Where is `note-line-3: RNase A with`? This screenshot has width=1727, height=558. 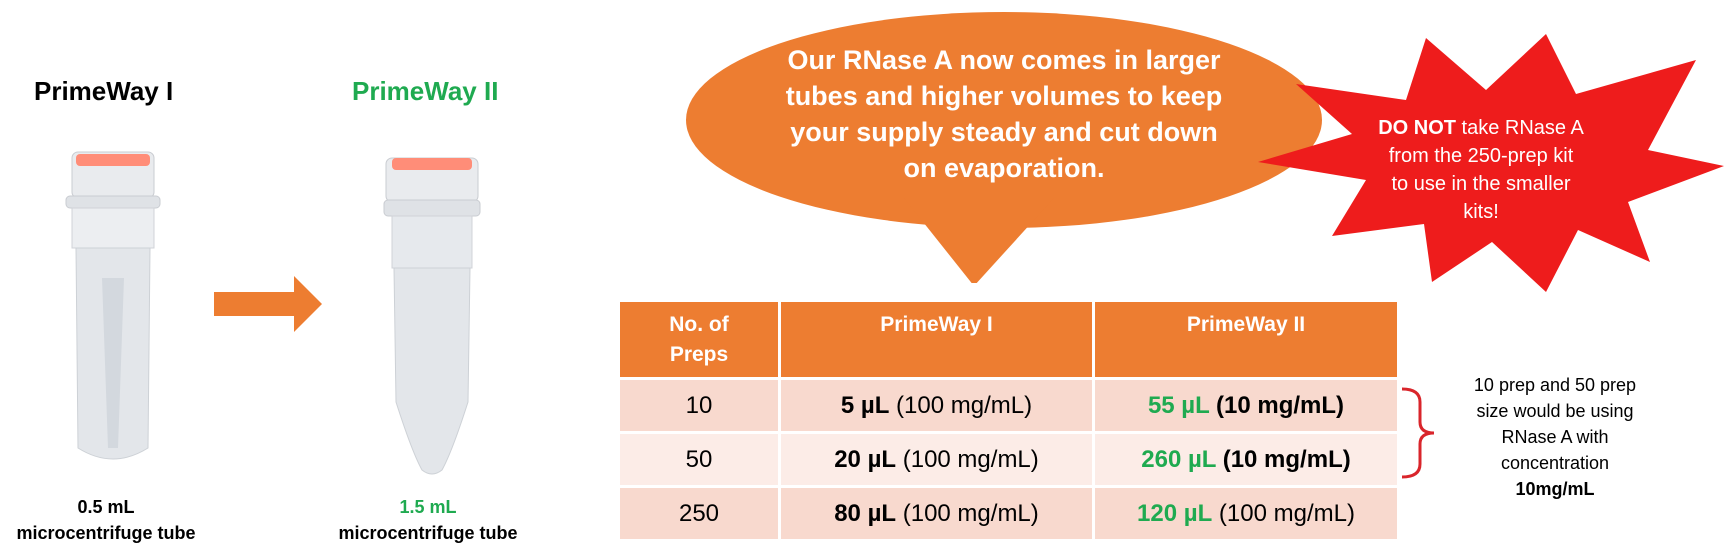
note-line-3: RNase A with is located at coordinates (1555, 437).